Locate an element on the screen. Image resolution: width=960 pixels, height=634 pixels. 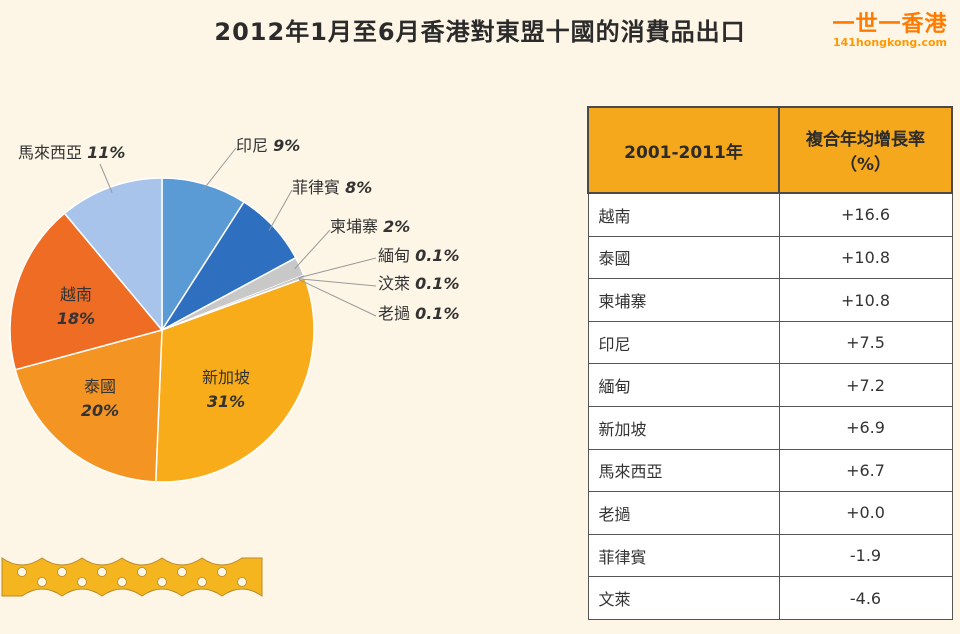
slice-label-2: 菲律賓 8% is located at coordinates (332, 187).